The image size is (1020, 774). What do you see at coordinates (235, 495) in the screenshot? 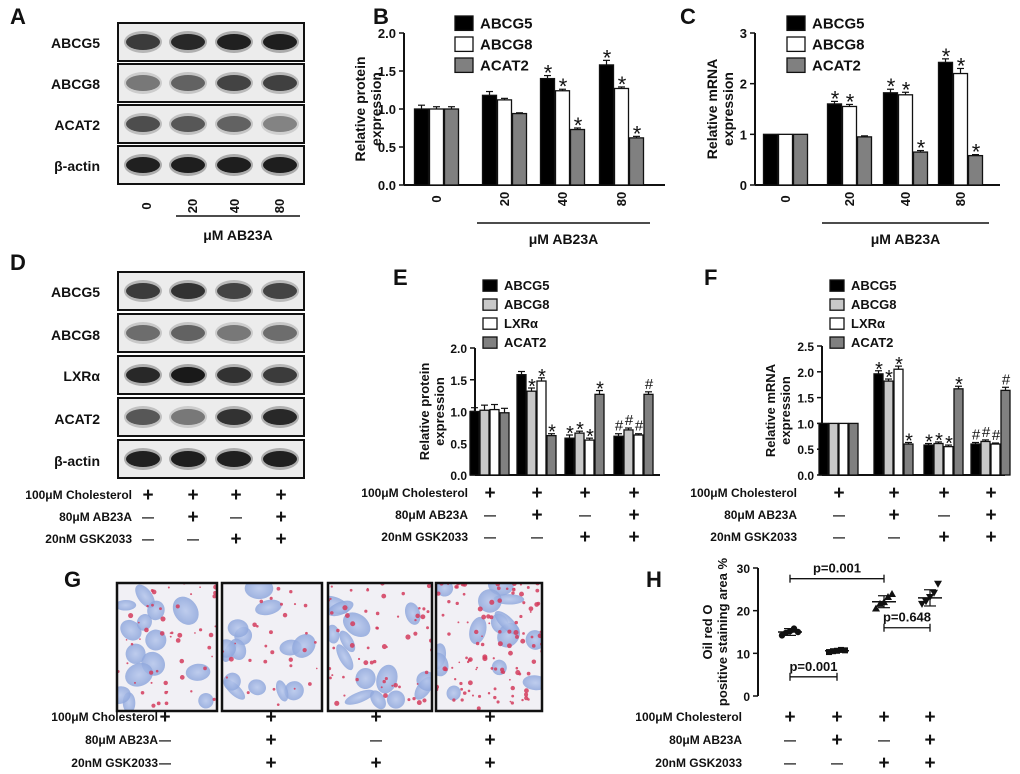
I see `treat-d-mark-0-2: +` at bounding box center [235, 495].